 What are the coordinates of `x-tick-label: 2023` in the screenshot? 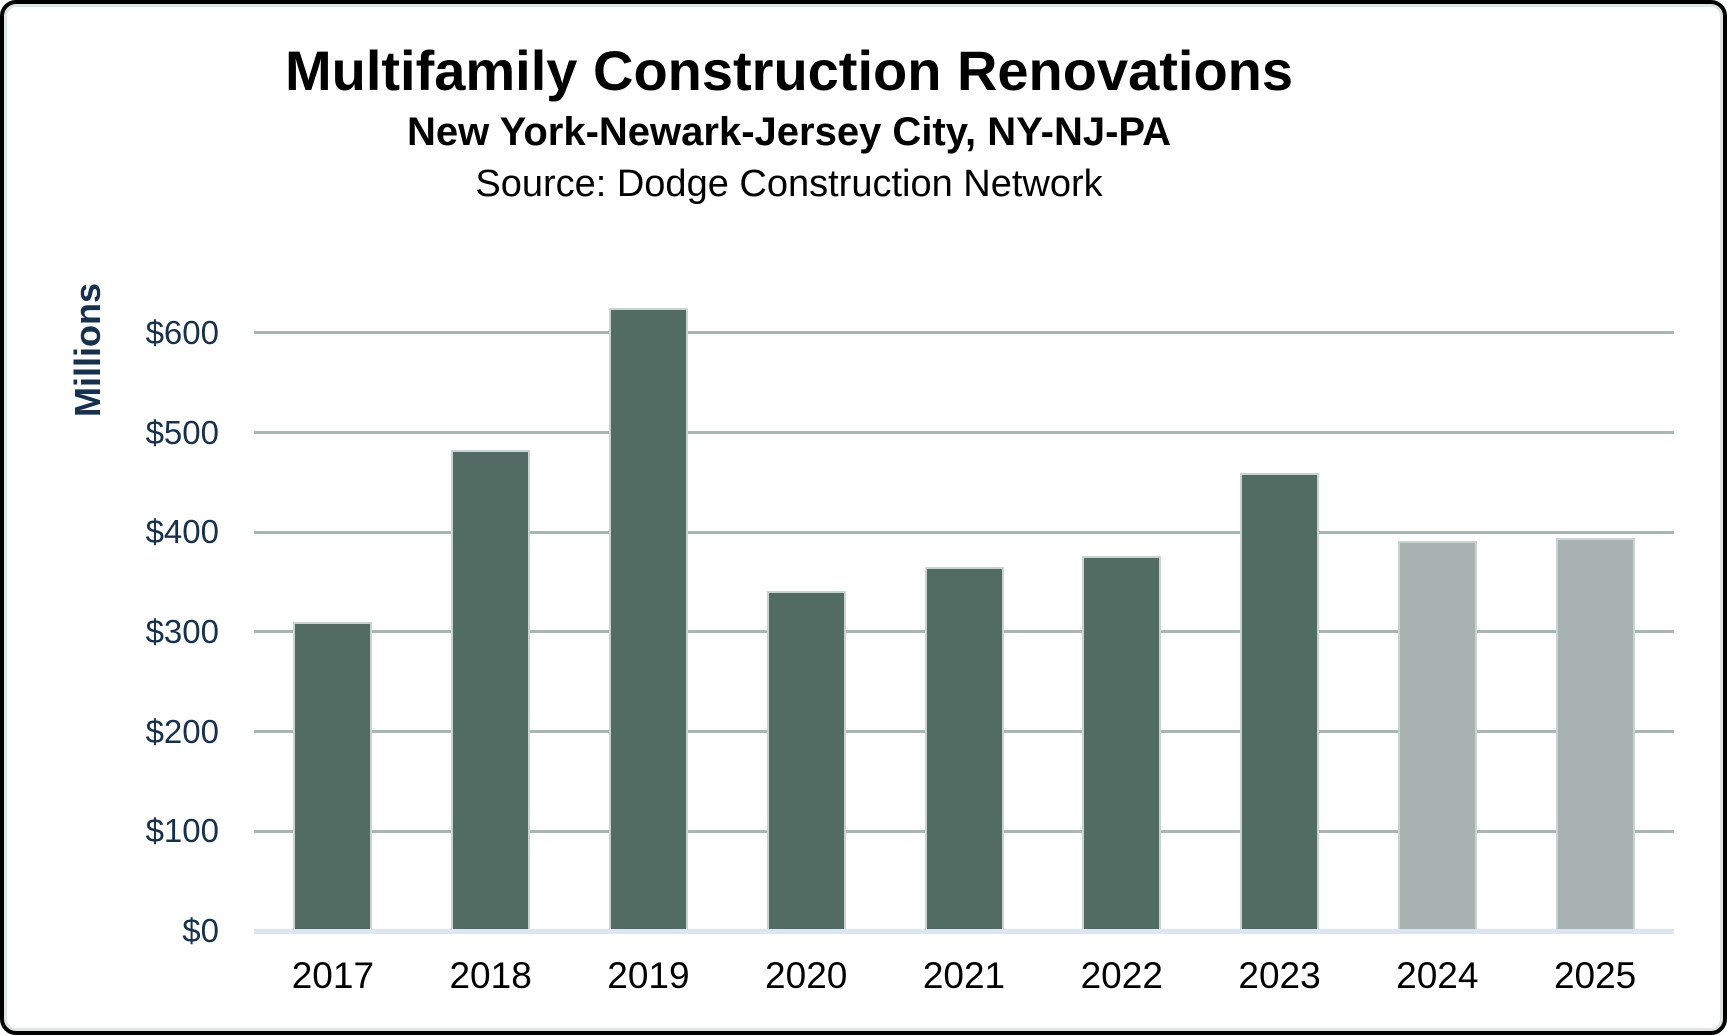 It's located at (1279, 975).